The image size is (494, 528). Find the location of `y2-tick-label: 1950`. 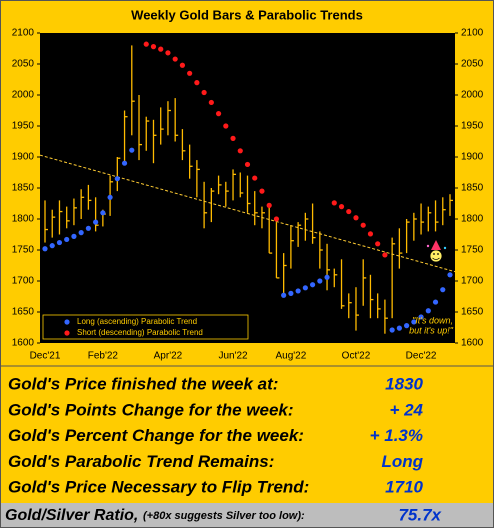

y2-tick-label: 1950 is located at coordinates (472, 126).